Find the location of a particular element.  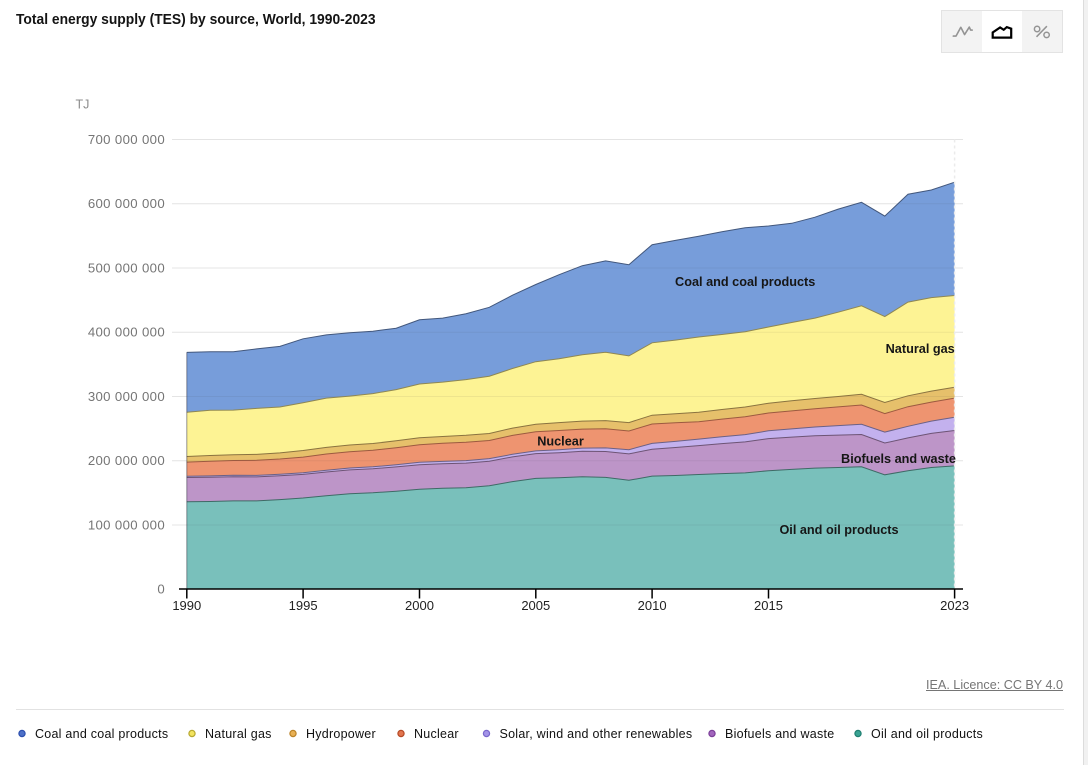

svg-text: 400 000 000 is located at coordinates (126, 332).